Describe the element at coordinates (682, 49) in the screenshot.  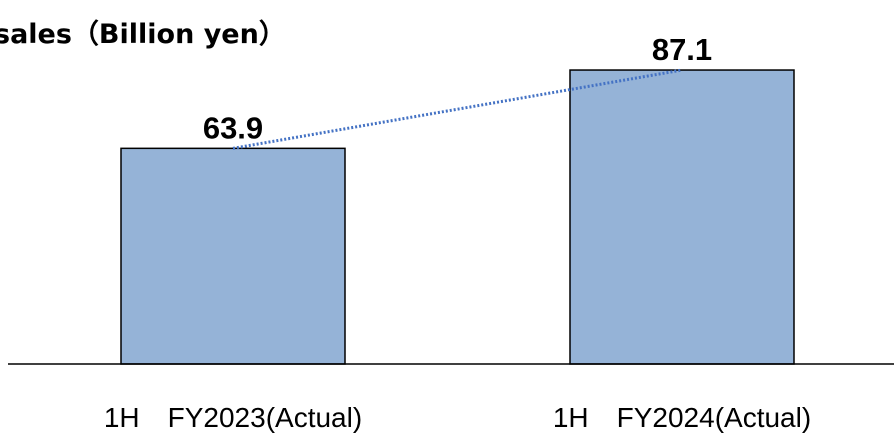
I see `data-label-2: 87.1` at that location.